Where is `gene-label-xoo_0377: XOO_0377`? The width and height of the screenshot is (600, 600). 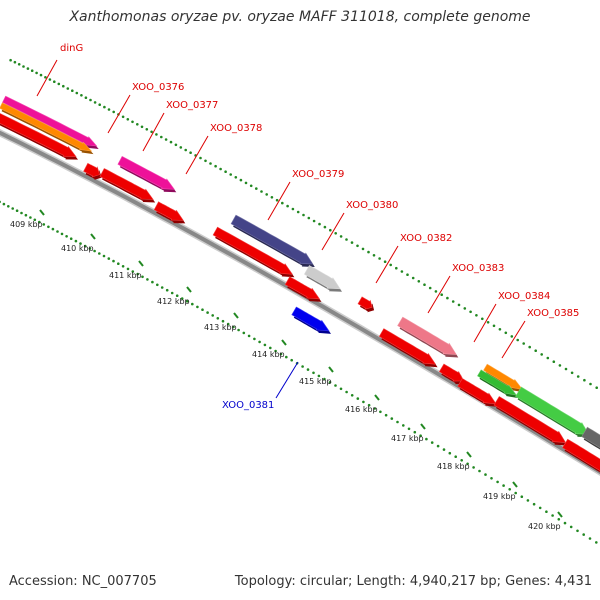
gene-label-xoo_0377: XOO_0377 is located at coordinates (192, 105).